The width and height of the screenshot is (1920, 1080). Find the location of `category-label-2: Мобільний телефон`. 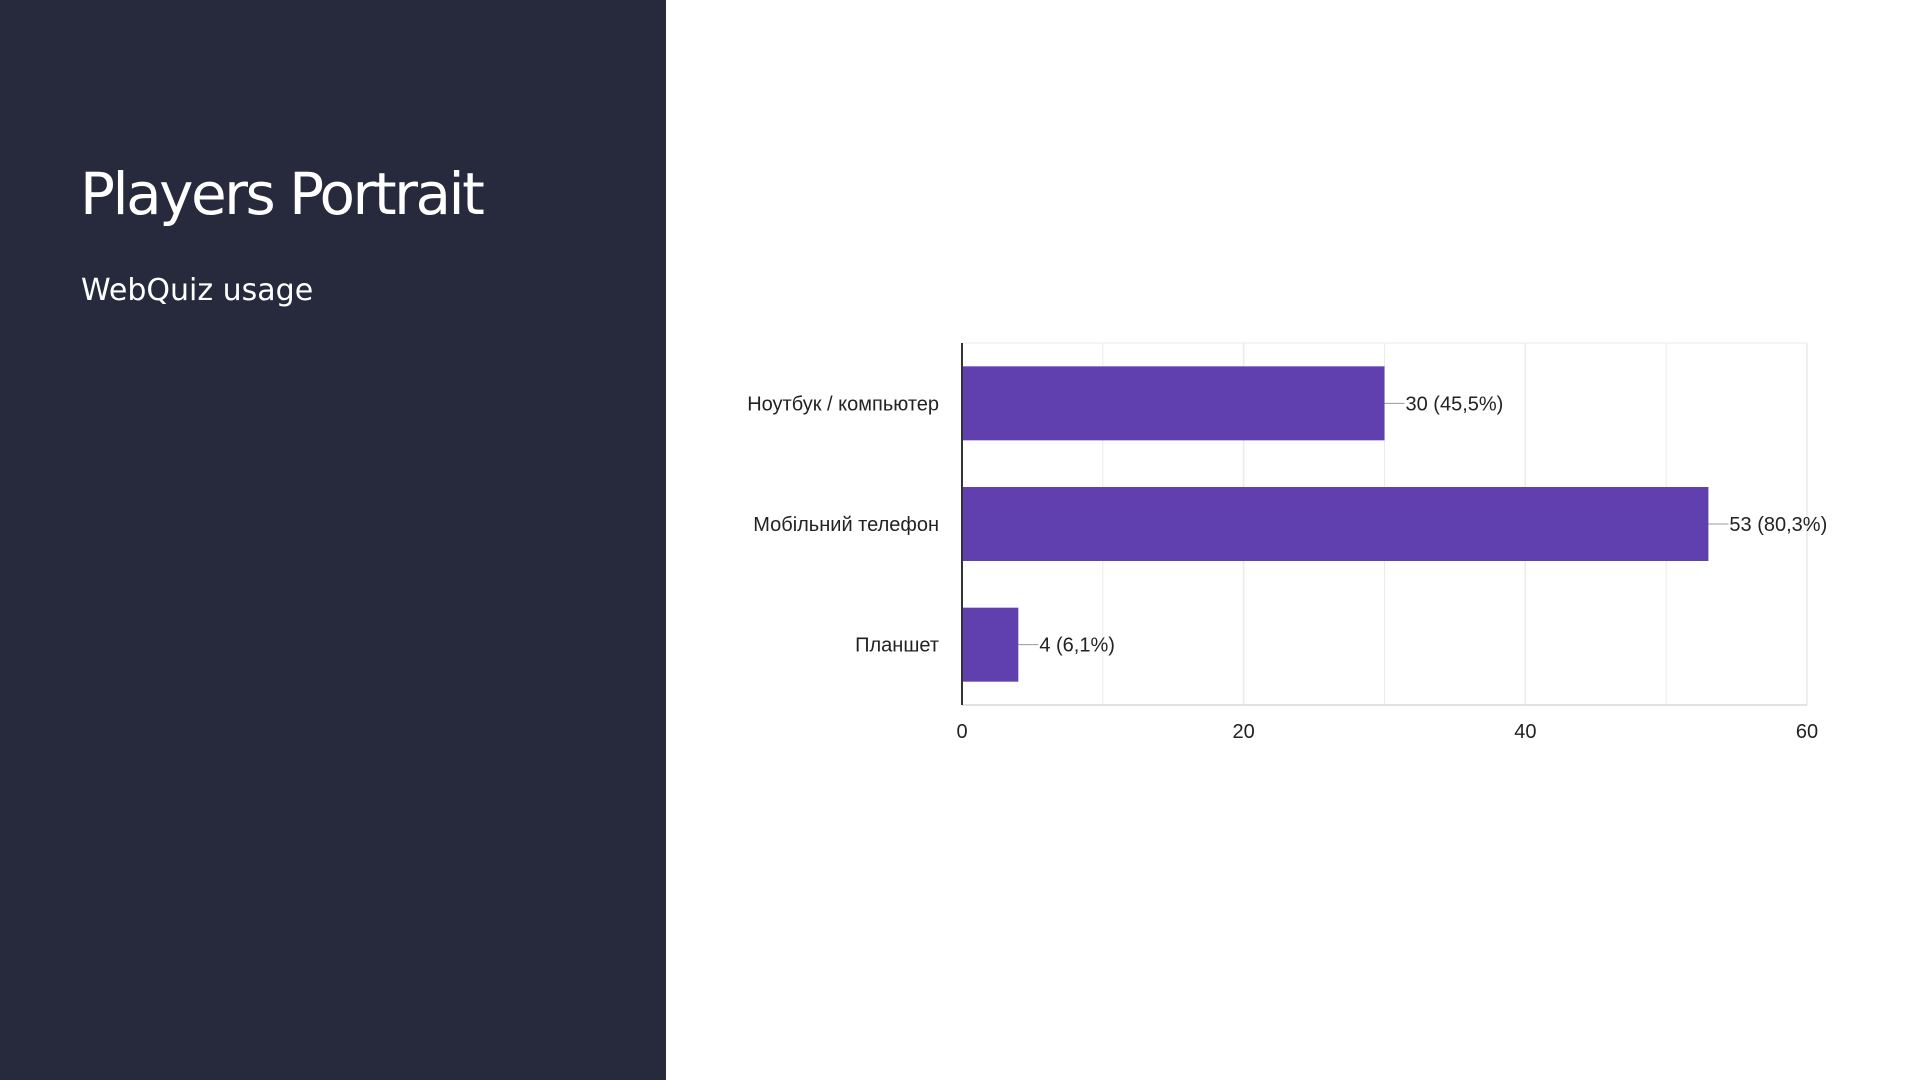

category-label-2: Мобільний телефон is located at coordinates (846, 525).